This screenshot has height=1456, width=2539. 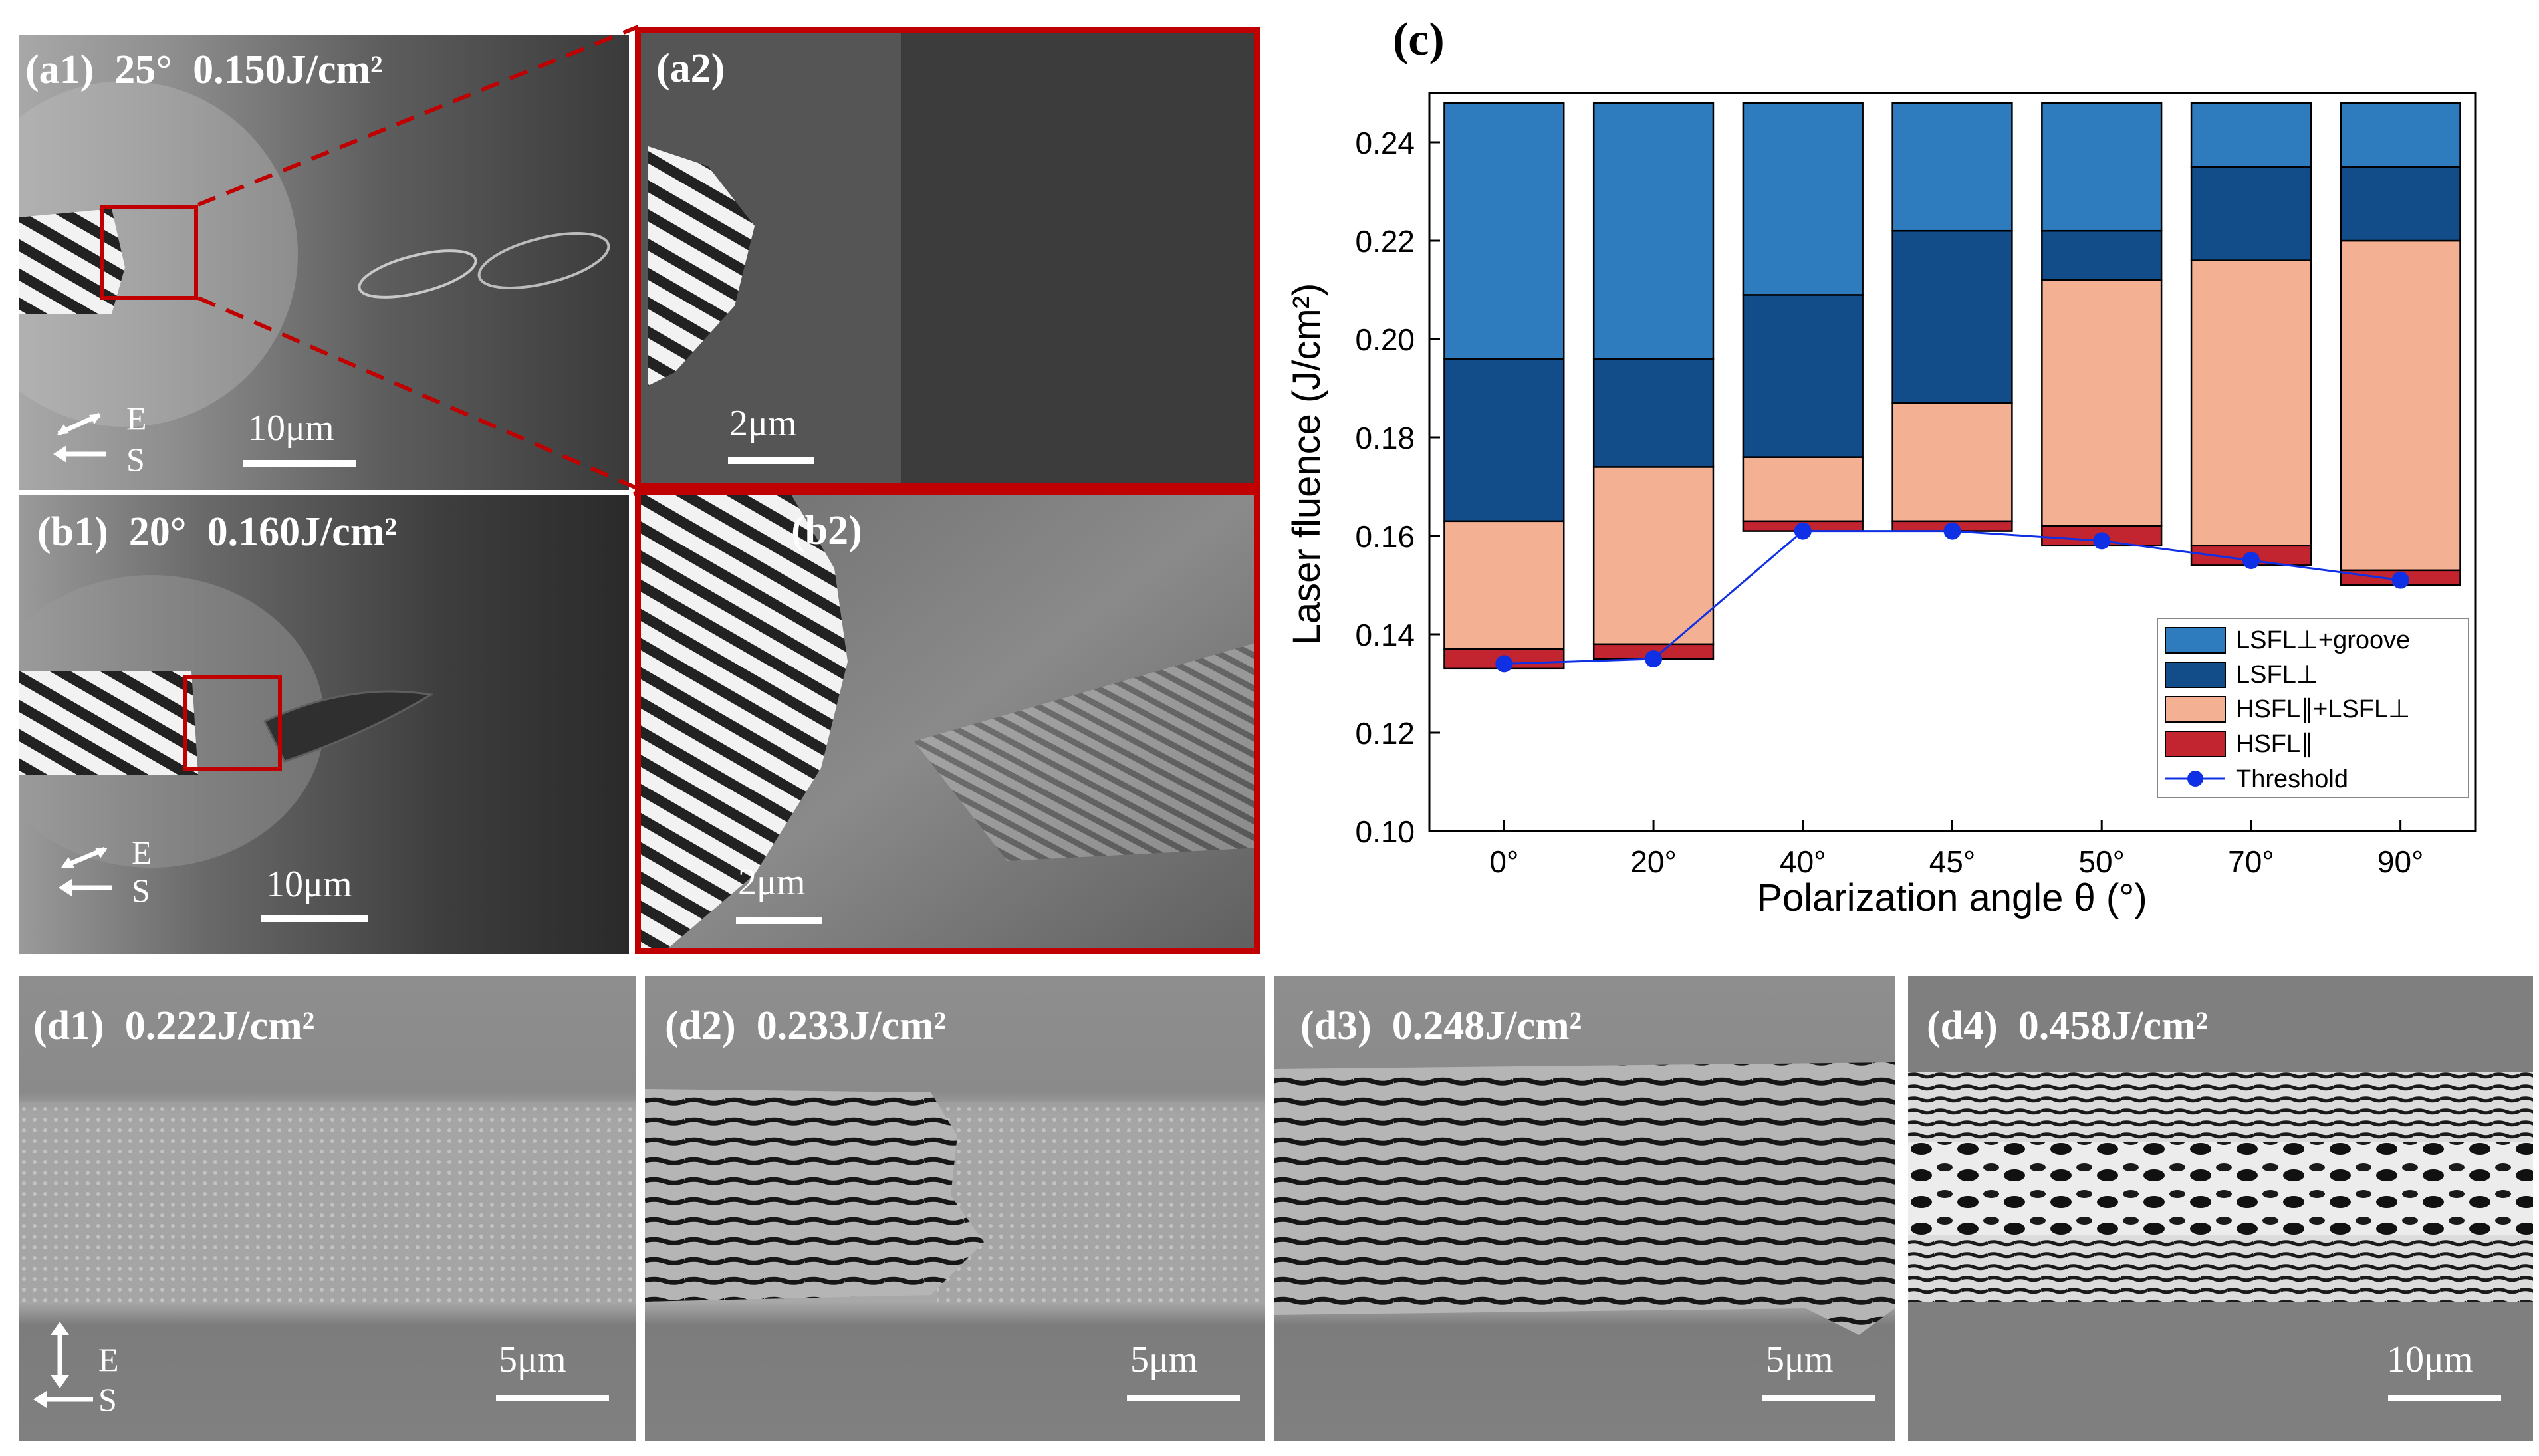 What do you see at coordinates (532, 1359) in the screenshot?
I see `scale-text-d1: 5μm` at bounding box center [532, 1359].